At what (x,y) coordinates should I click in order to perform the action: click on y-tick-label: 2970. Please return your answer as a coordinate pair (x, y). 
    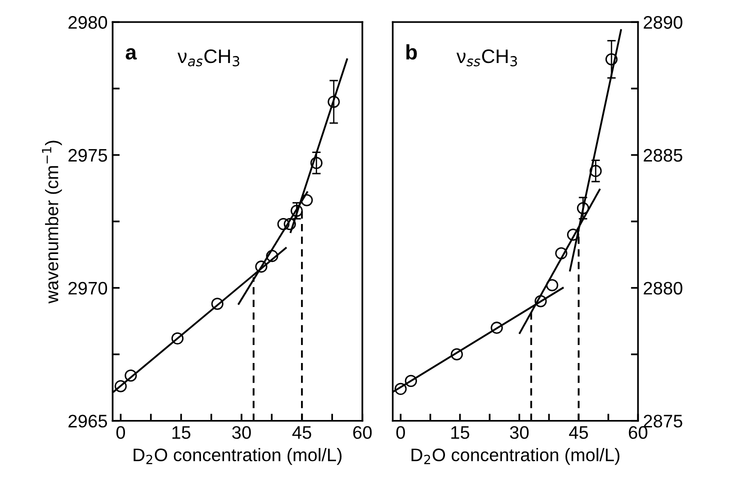
    Looking at the image, I should click on (88, 288).